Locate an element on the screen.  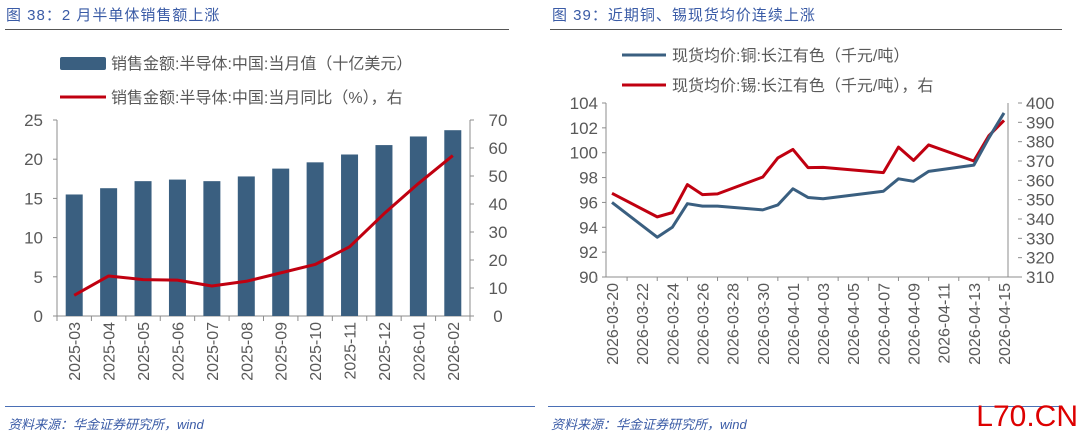
x-tick-label: 2026-04-01 is located at coordinates (794, 324).